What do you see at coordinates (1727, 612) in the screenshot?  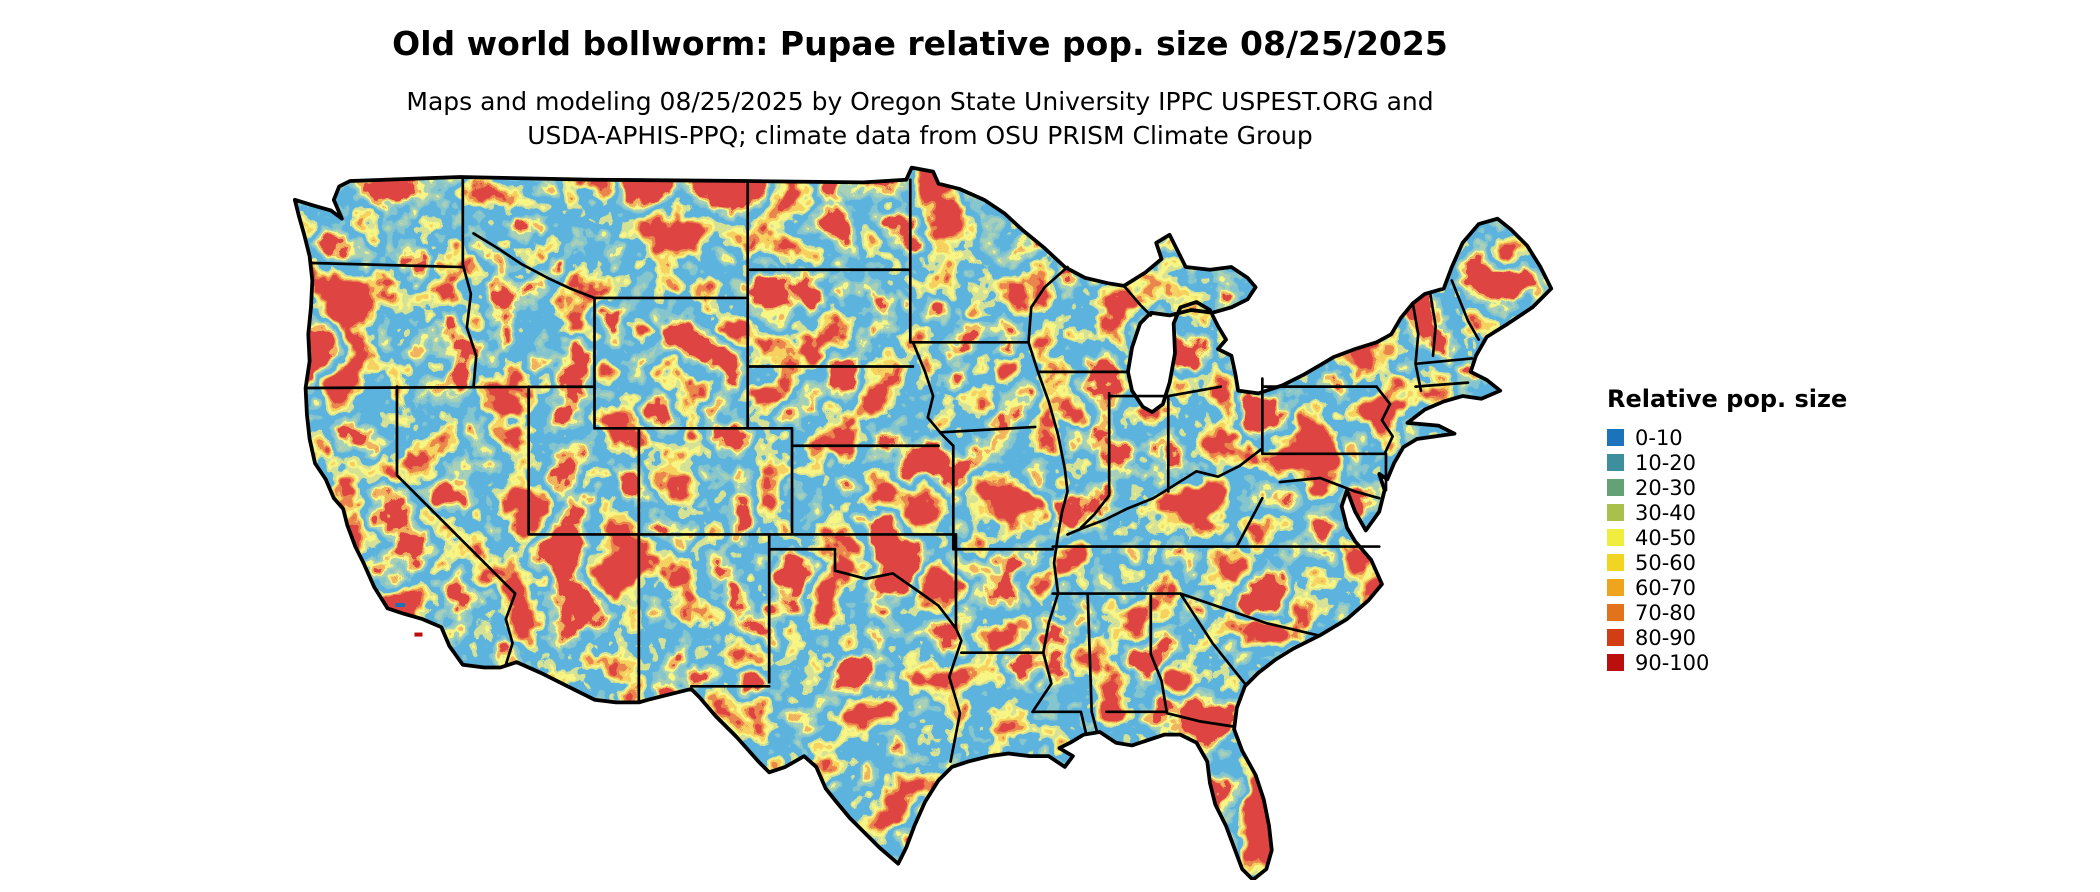 I see `legend-item: 70-80` at bounding box center [1727, 612].